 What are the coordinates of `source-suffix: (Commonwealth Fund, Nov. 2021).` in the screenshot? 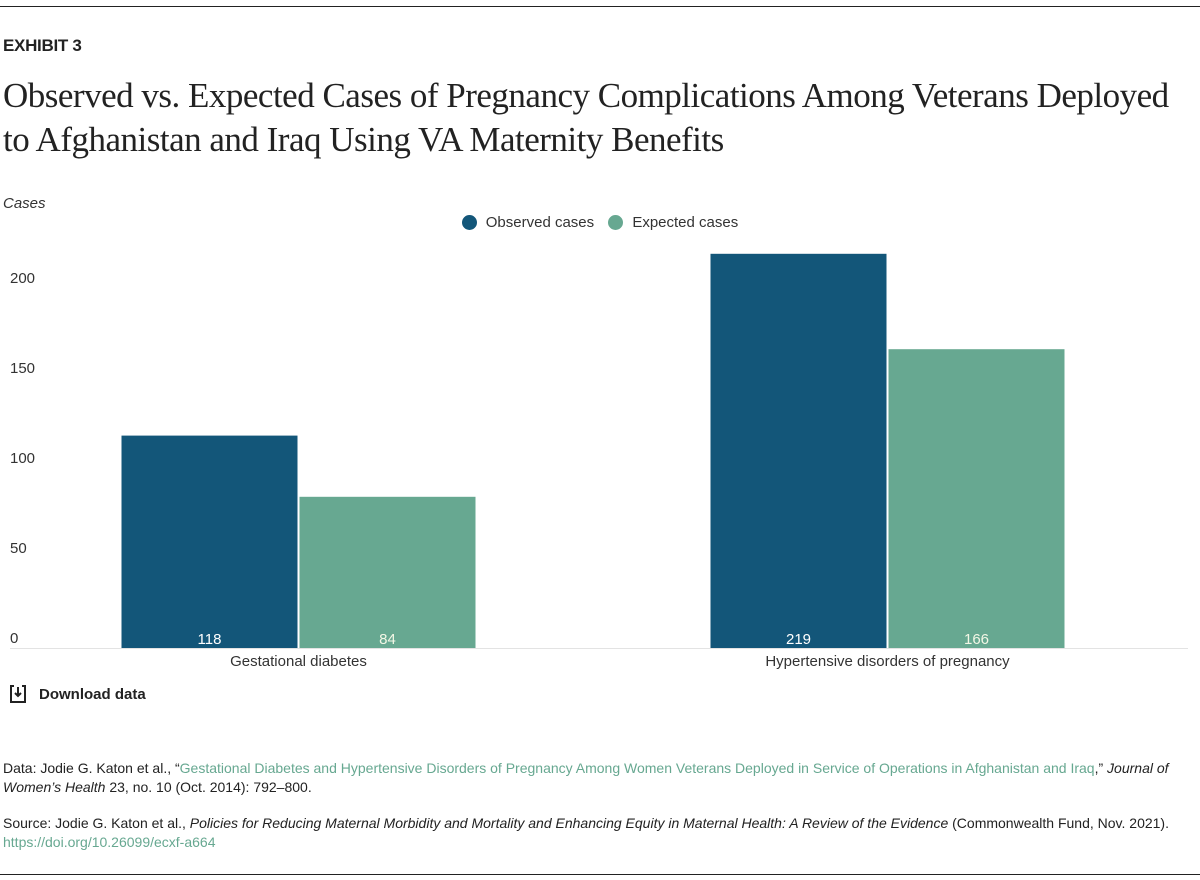 It's located at (1058, 823).